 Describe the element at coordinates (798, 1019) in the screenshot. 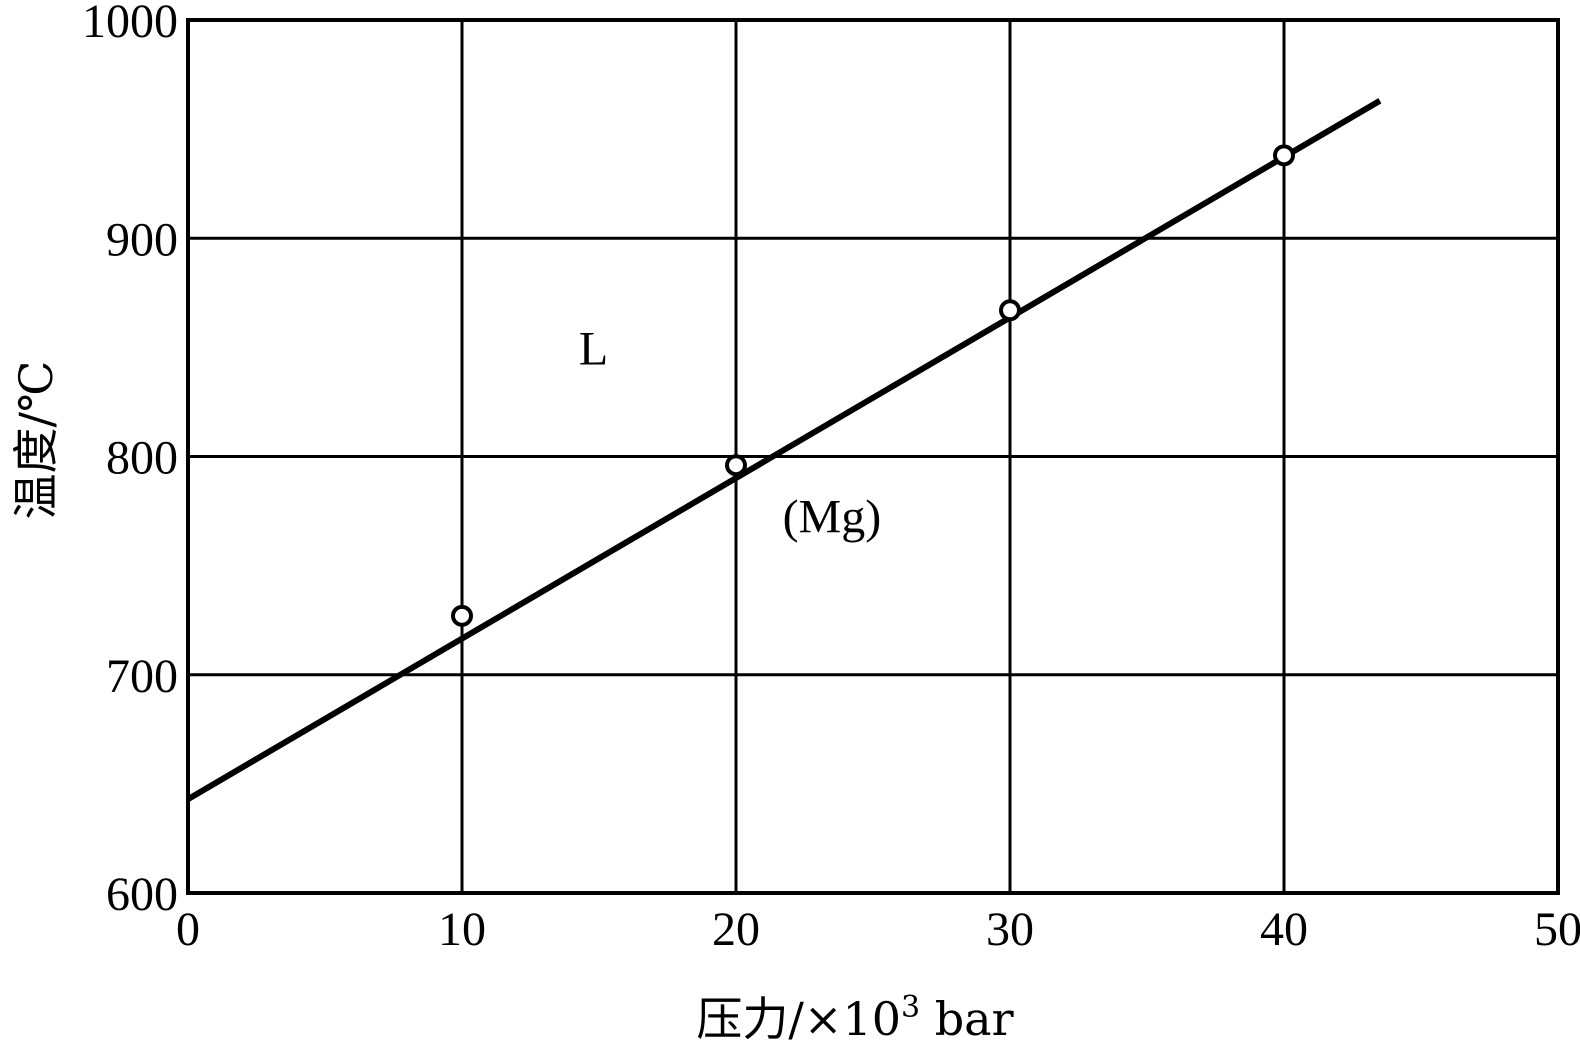

I see `x-axis-title-main: 压力/×10` at that location.